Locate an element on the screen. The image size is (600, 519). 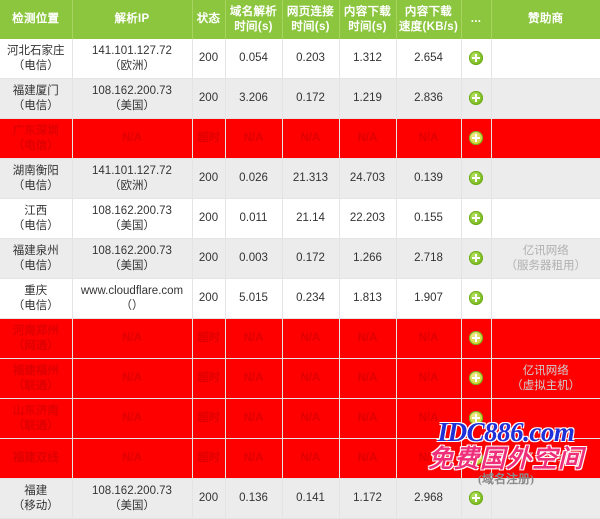
cell-dns-time: 0.136 is located at coordinates (254, 498).